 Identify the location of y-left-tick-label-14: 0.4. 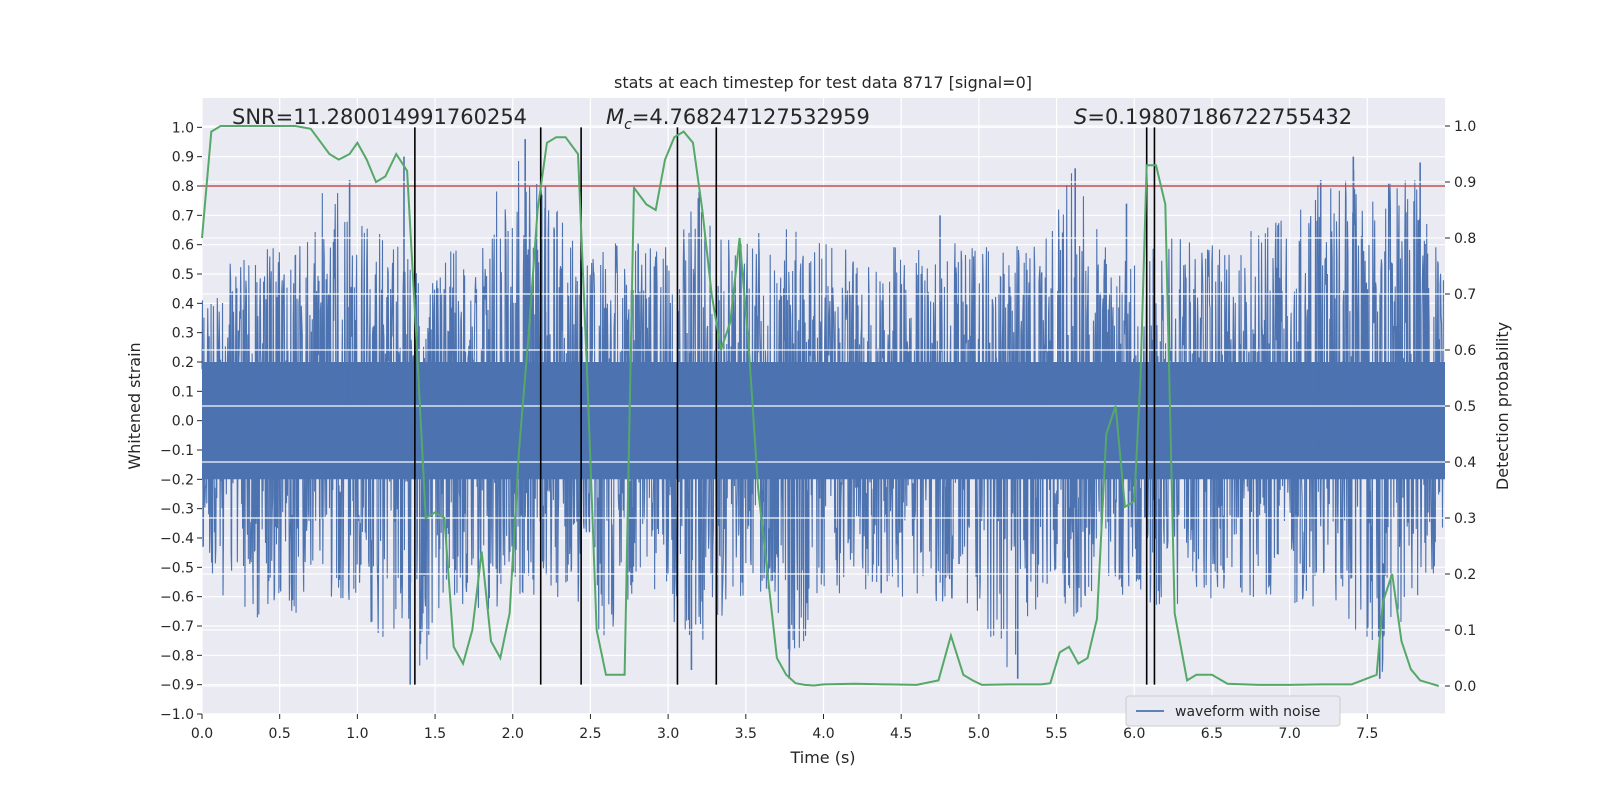
(183, 304).